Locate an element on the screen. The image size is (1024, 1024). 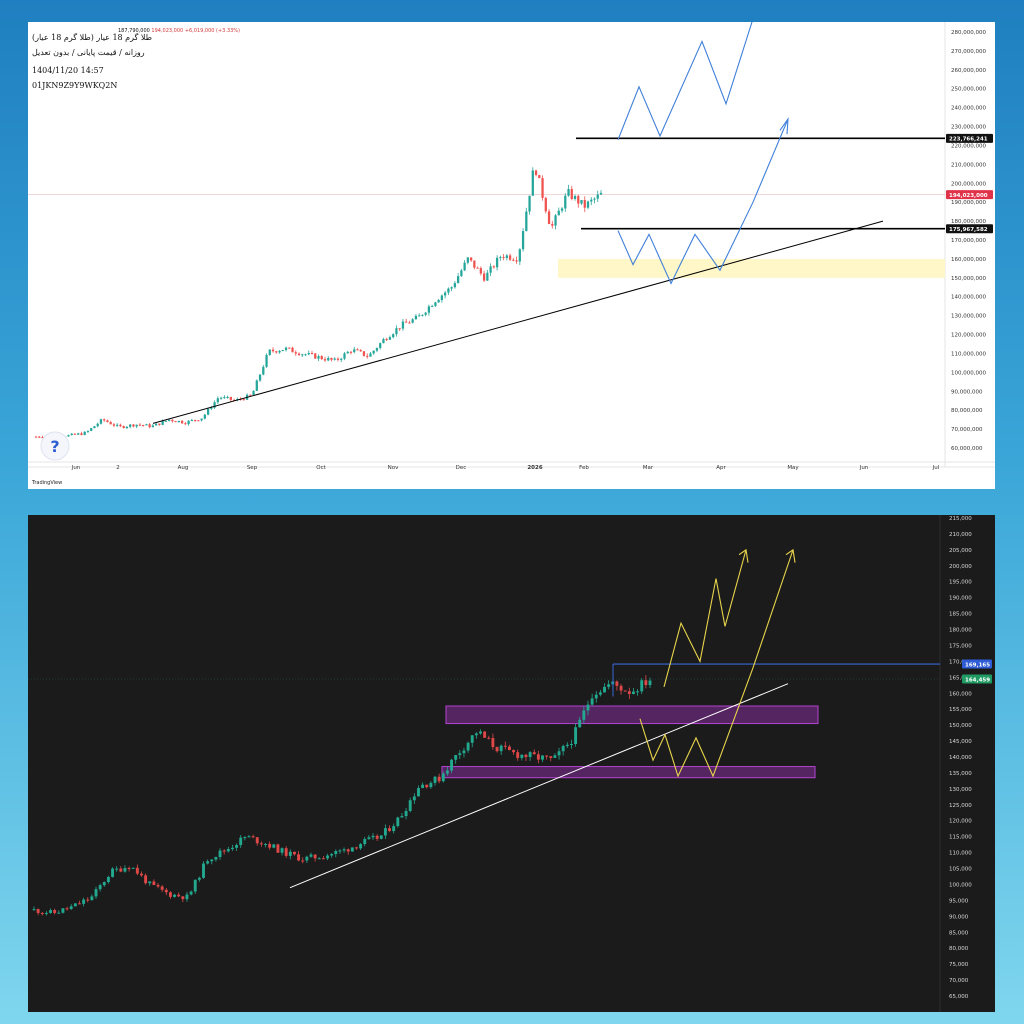
demand-zone is located at coordinates (628, 772).